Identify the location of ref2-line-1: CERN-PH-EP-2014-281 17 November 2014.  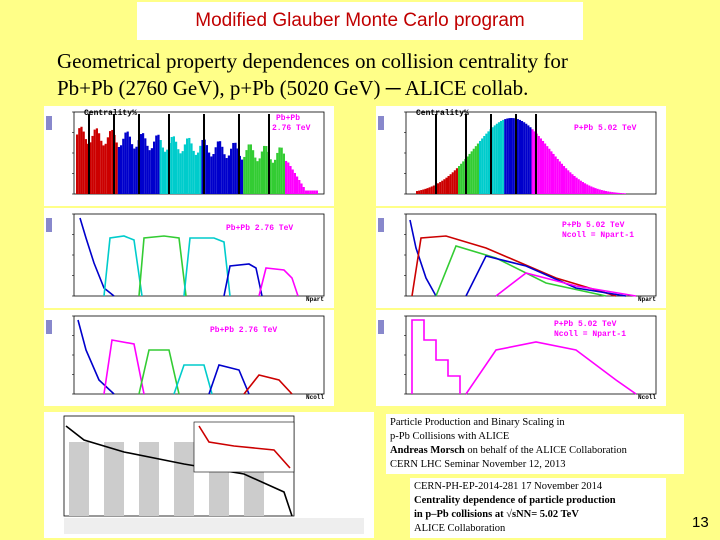
(508, 486).